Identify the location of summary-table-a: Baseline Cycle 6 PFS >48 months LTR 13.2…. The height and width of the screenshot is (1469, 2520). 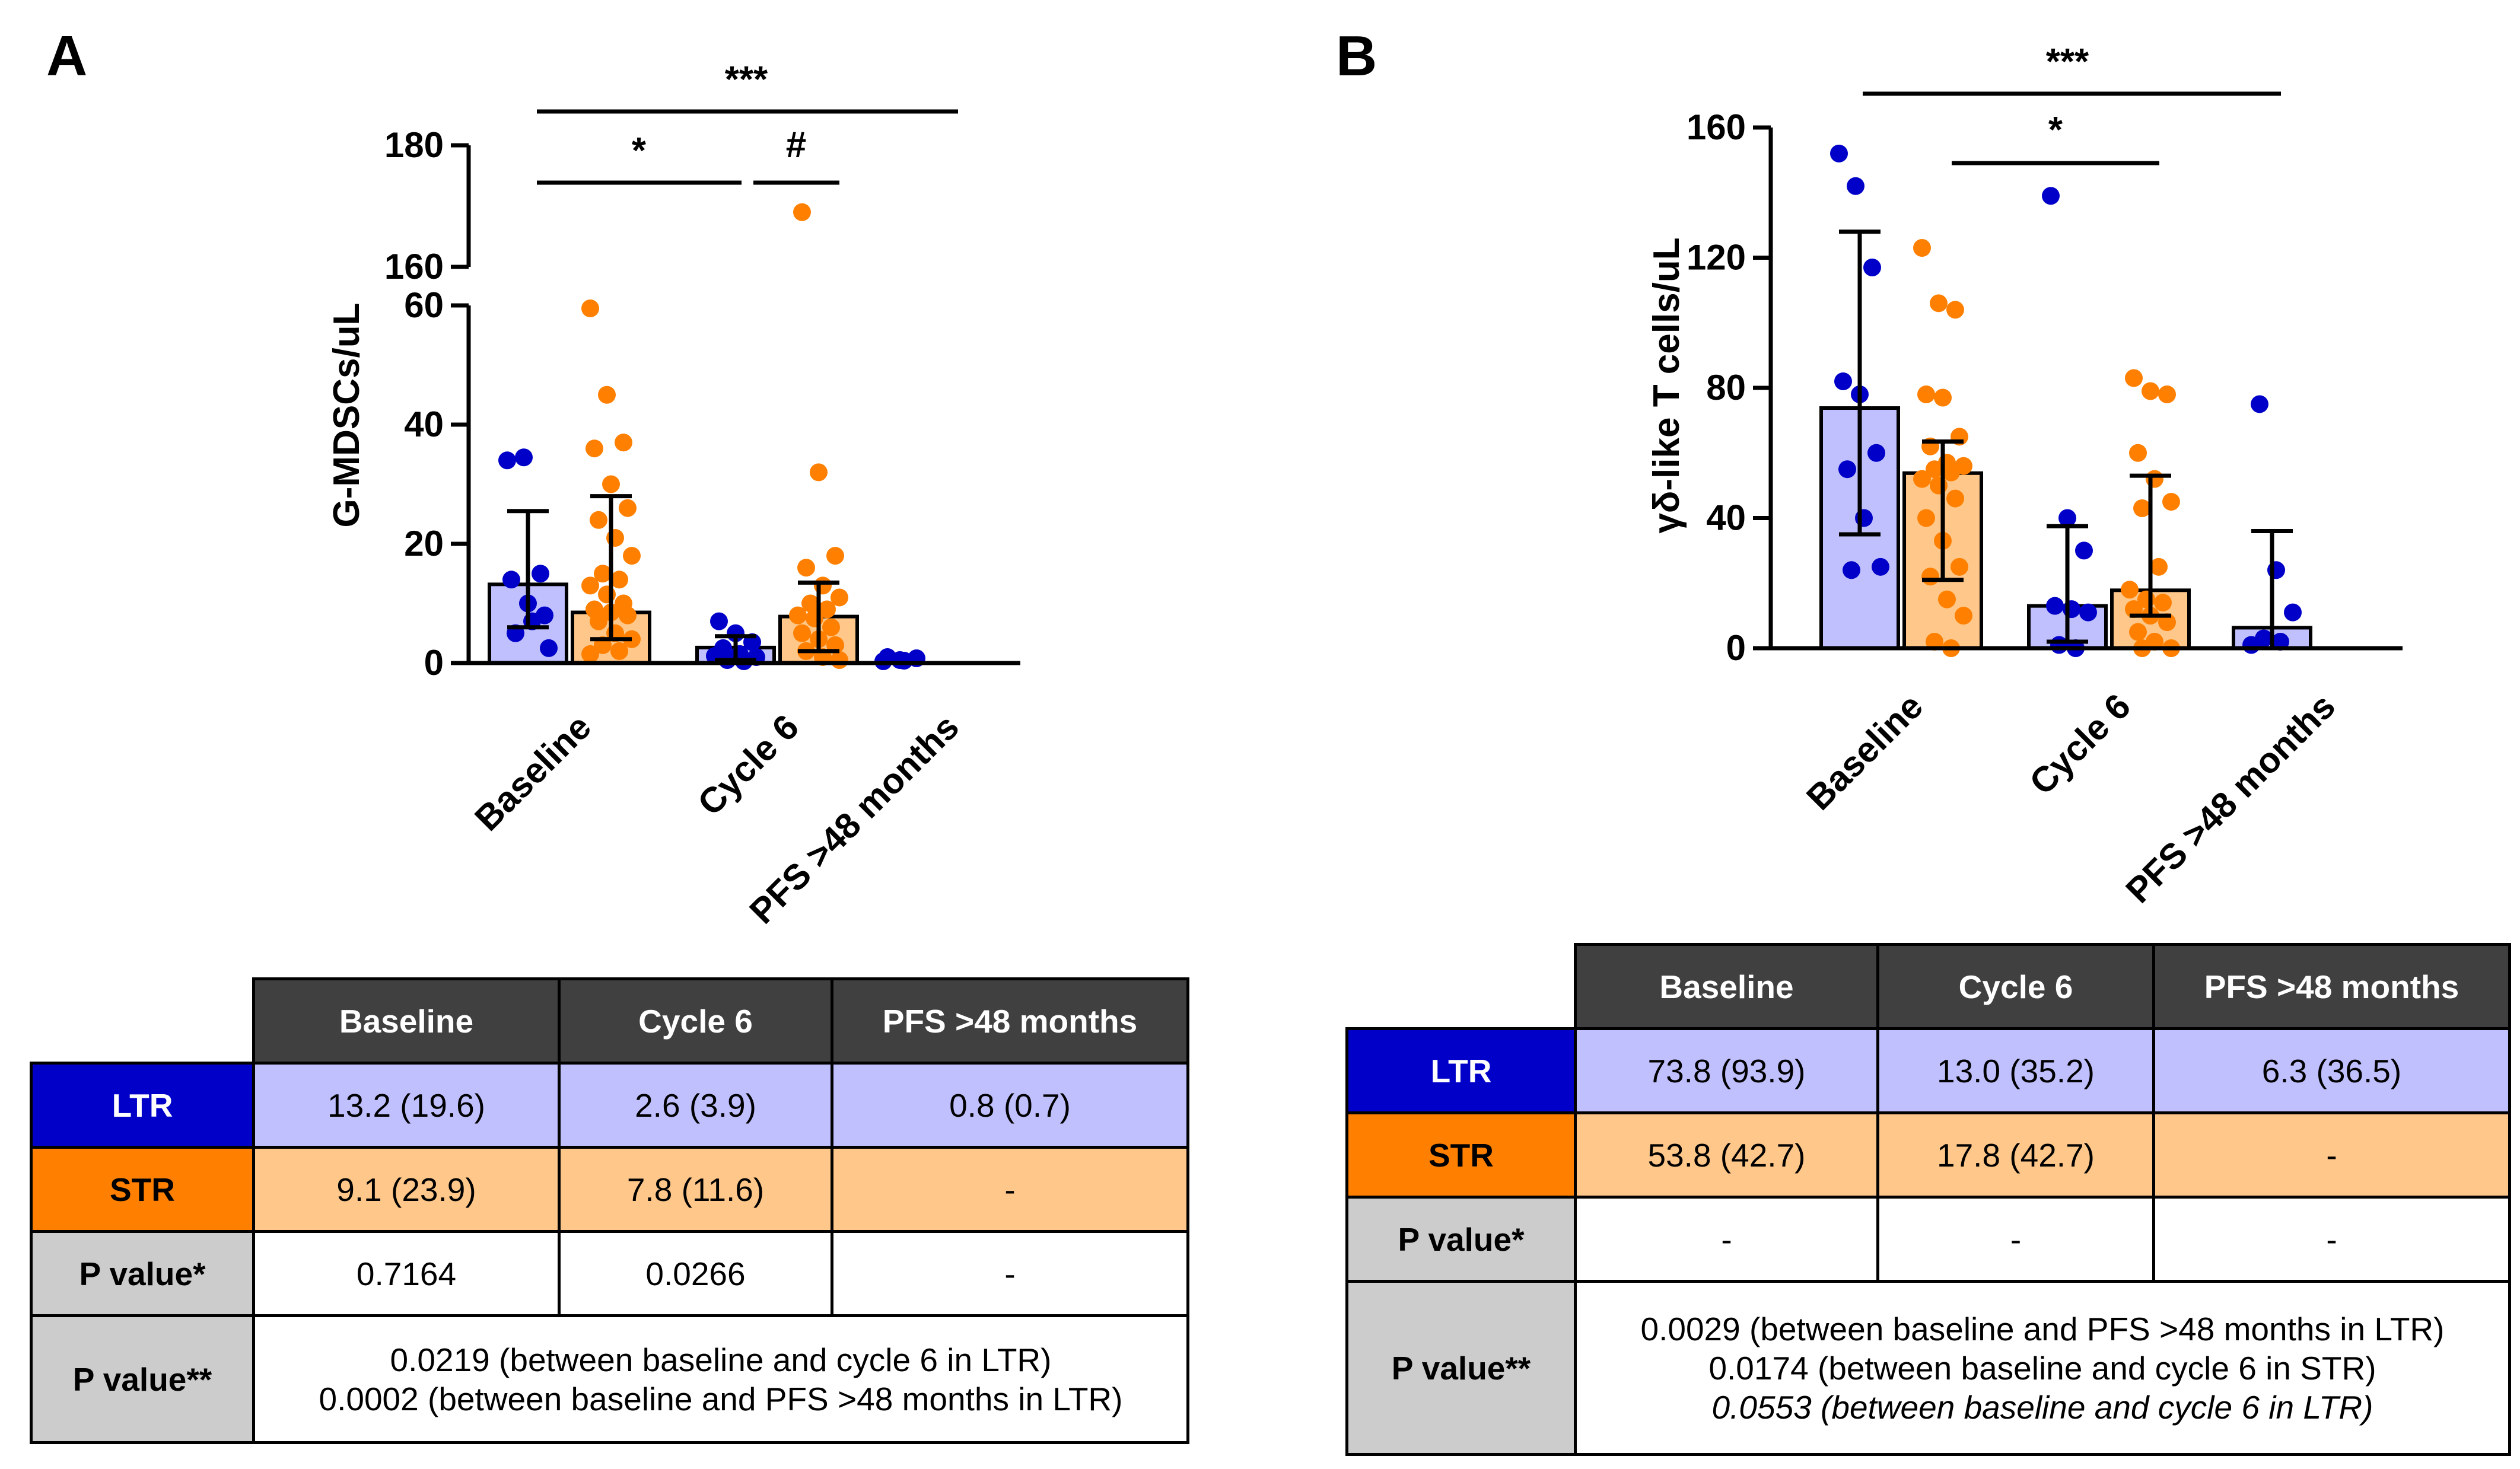
(609, 1210).